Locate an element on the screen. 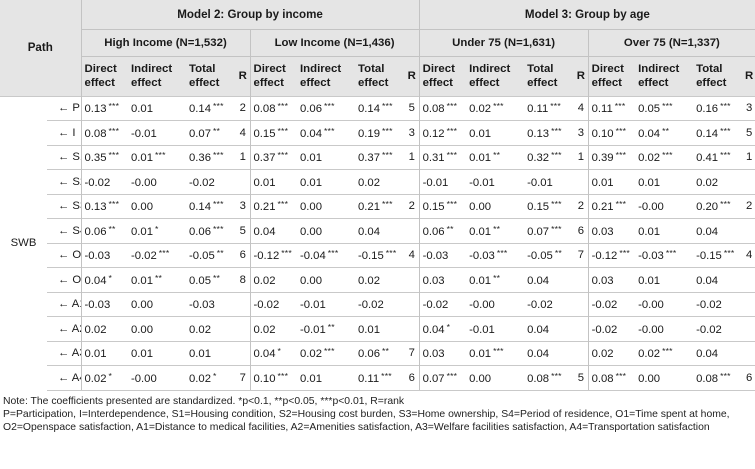  value-cell: -0.15 *** is located at coordinates (380, 255).